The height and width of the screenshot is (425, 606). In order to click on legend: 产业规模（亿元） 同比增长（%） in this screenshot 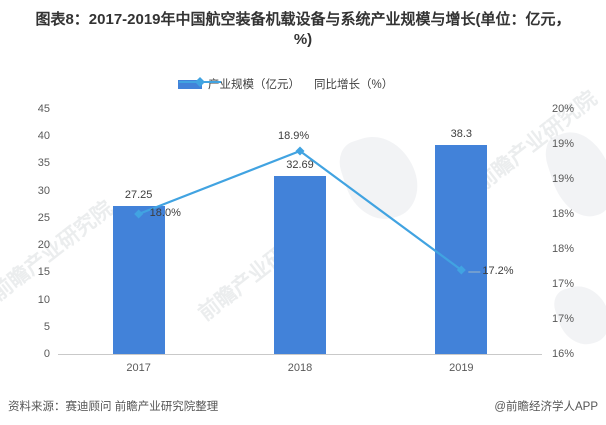, I will do `click(285, 84)`.